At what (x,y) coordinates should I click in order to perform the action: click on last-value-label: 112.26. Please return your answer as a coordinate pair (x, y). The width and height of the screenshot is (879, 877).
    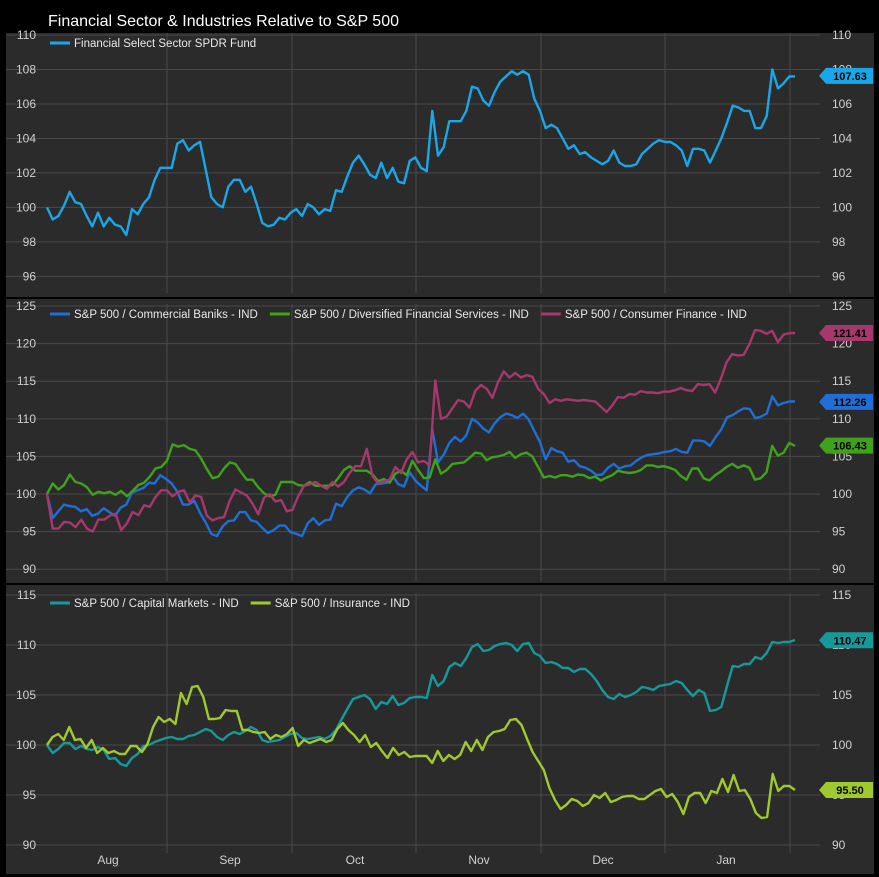
    Looking at the image, I should click on (849, 403).